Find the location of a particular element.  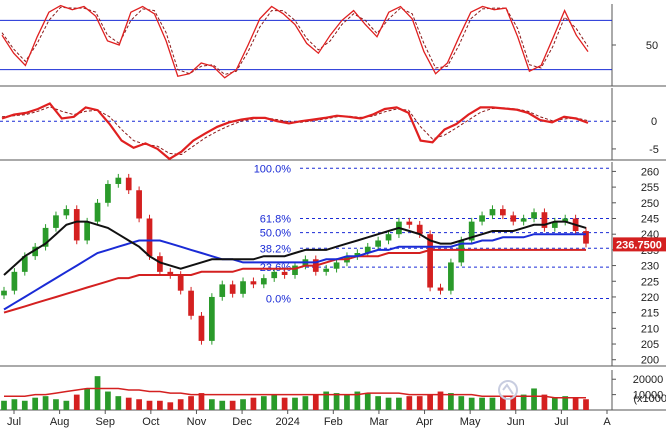

volume-unit-label: (x1000) is located at coordinates (649, 399).